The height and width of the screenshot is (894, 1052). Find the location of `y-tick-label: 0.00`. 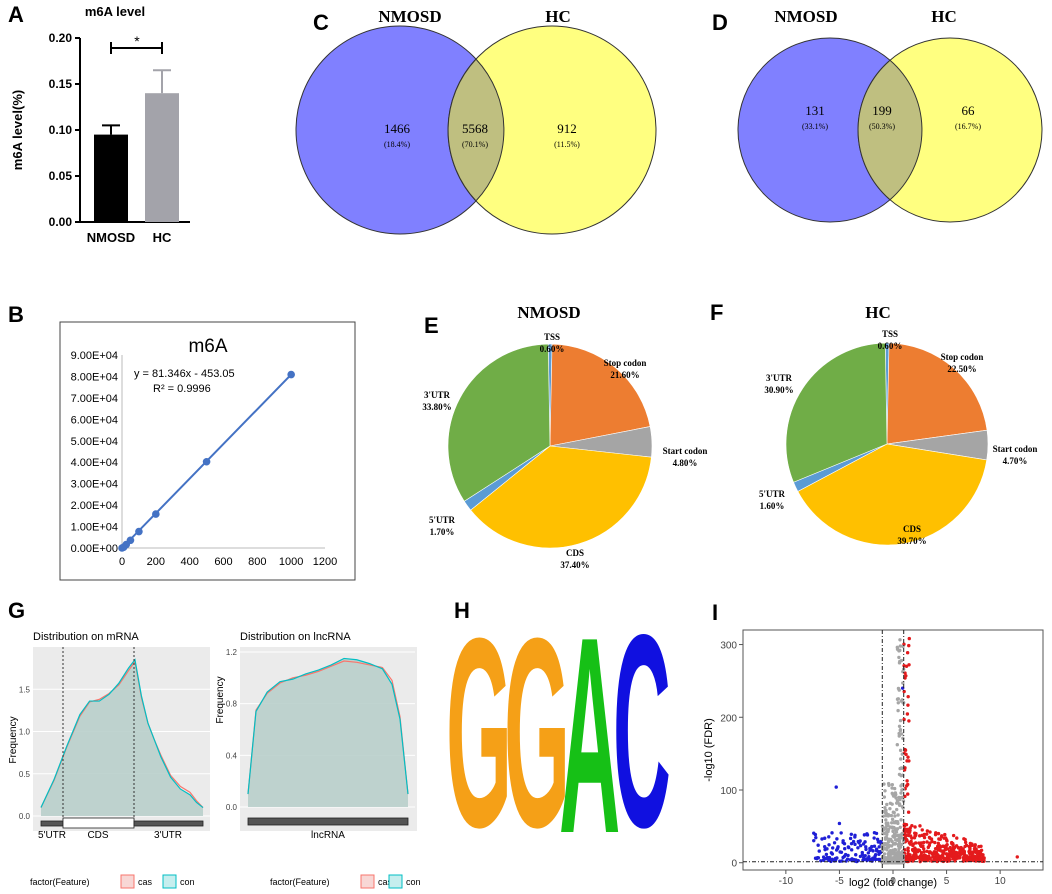

y-tick-label: 0.00 is located at coordinates (61, 222).